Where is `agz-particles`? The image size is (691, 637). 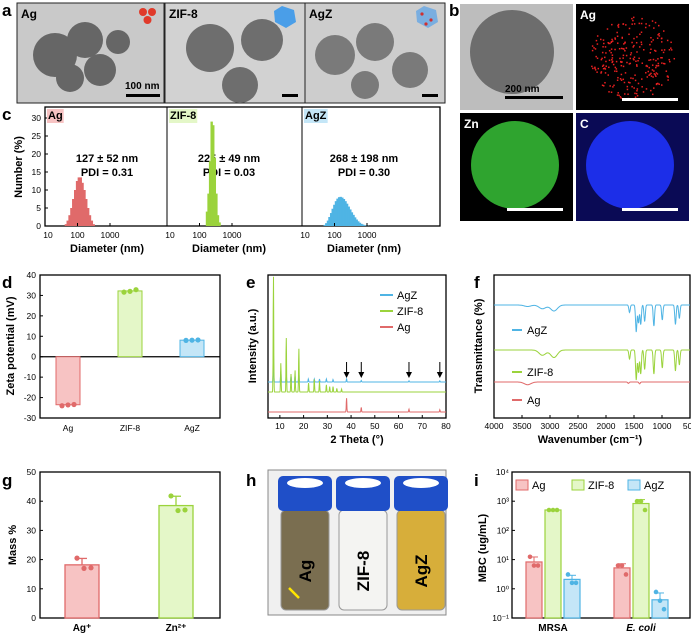 agz-particles is located at coordinates (371, 61).